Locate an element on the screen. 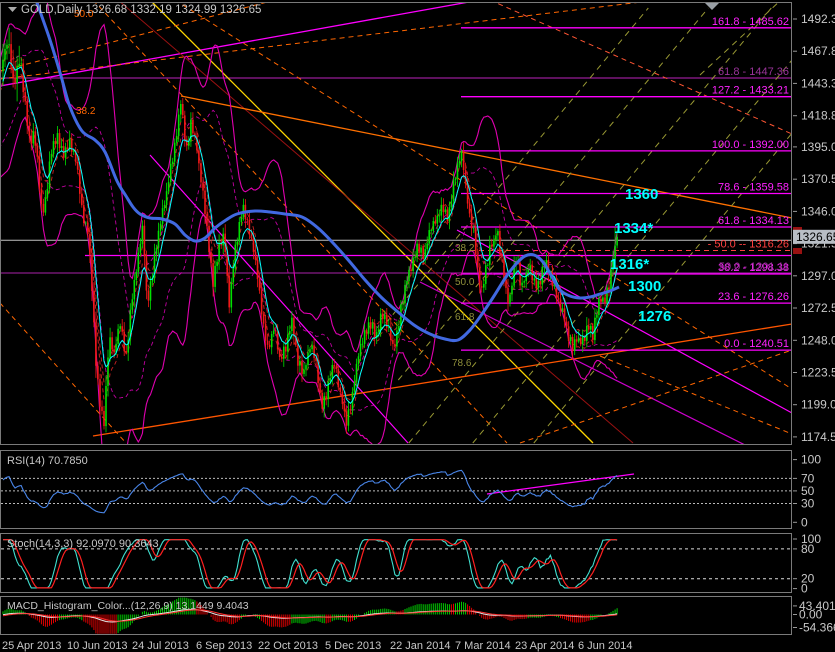 The image size is (835, 652). svg-text: 20 is located at coordinates (808, 579).